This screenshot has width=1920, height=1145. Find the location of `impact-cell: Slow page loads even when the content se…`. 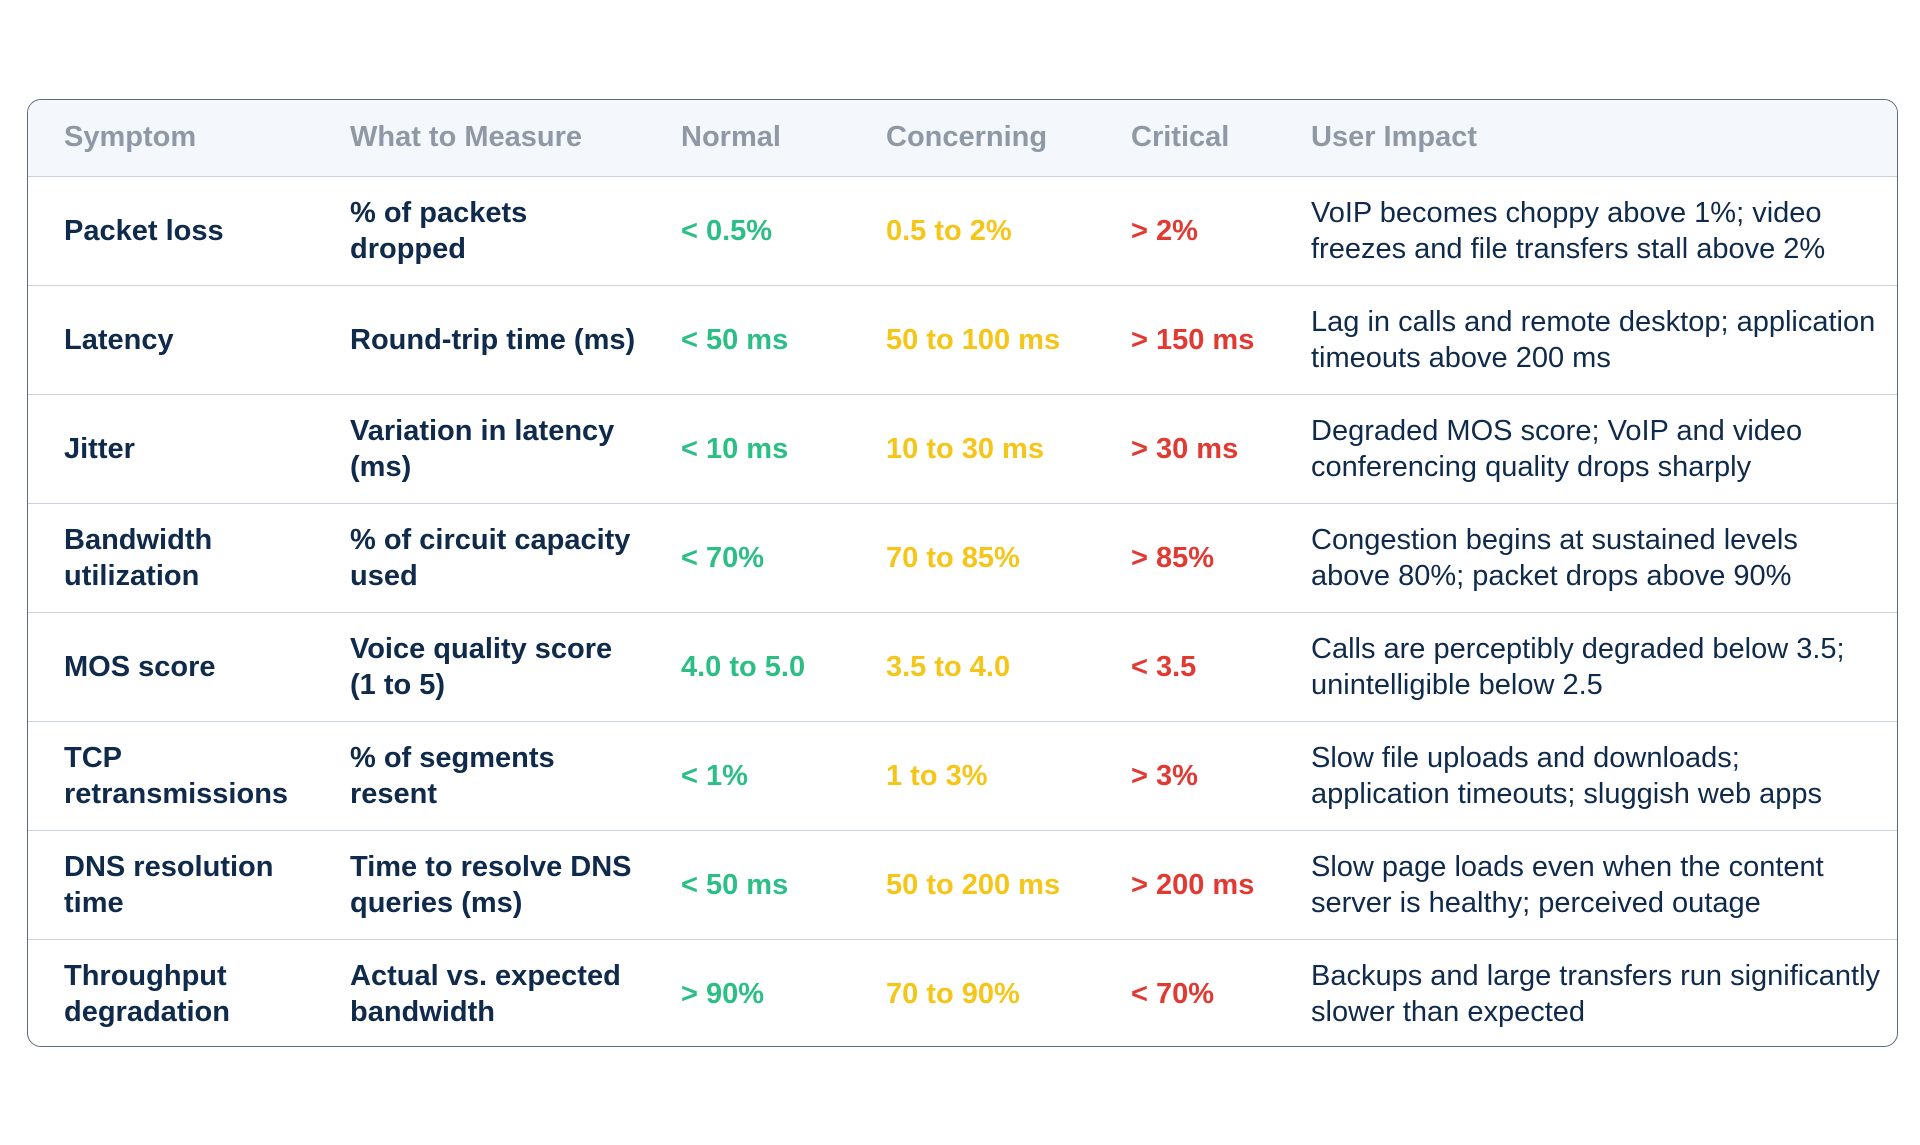

impact-cell: Slow page loads even when the content se… is located at coordinates (1586, 884).